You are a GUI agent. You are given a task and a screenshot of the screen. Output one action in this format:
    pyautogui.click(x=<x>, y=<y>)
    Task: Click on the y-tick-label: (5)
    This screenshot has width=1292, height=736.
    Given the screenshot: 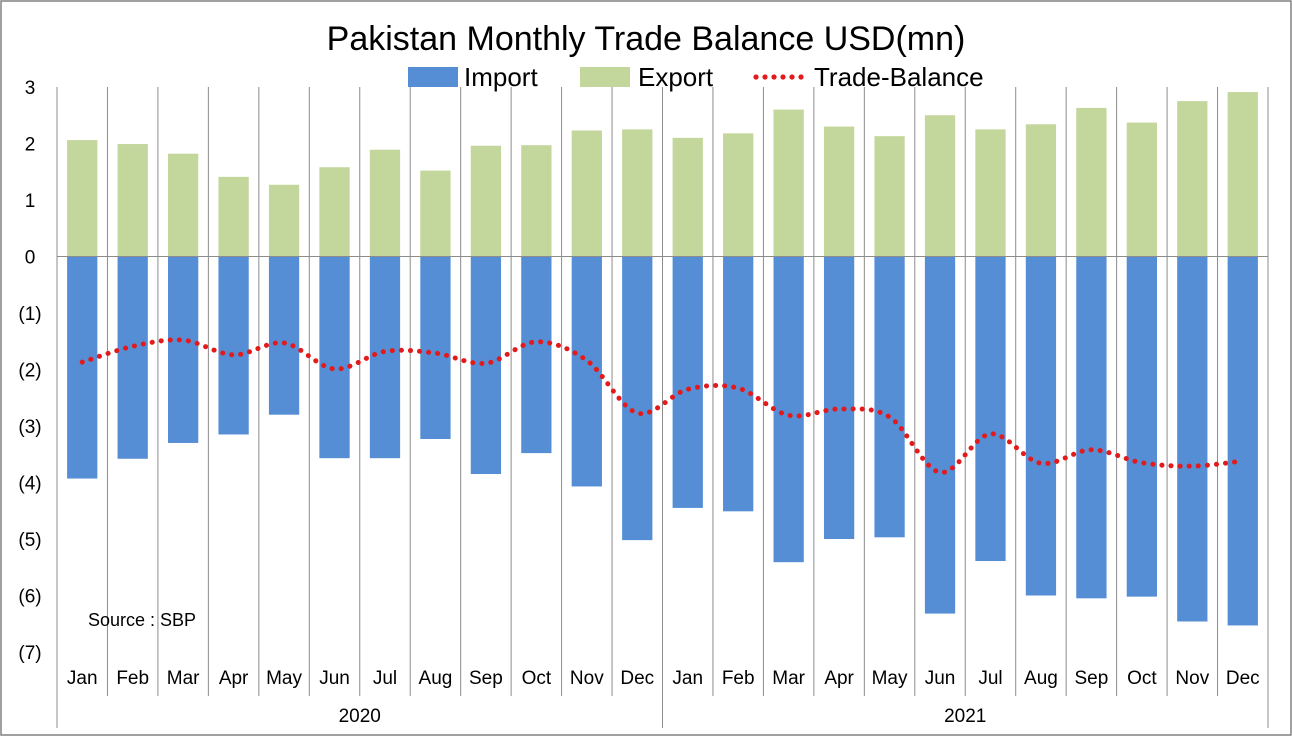 What is the action you would take?
    pyautogui.click(x=29, y=540)
    